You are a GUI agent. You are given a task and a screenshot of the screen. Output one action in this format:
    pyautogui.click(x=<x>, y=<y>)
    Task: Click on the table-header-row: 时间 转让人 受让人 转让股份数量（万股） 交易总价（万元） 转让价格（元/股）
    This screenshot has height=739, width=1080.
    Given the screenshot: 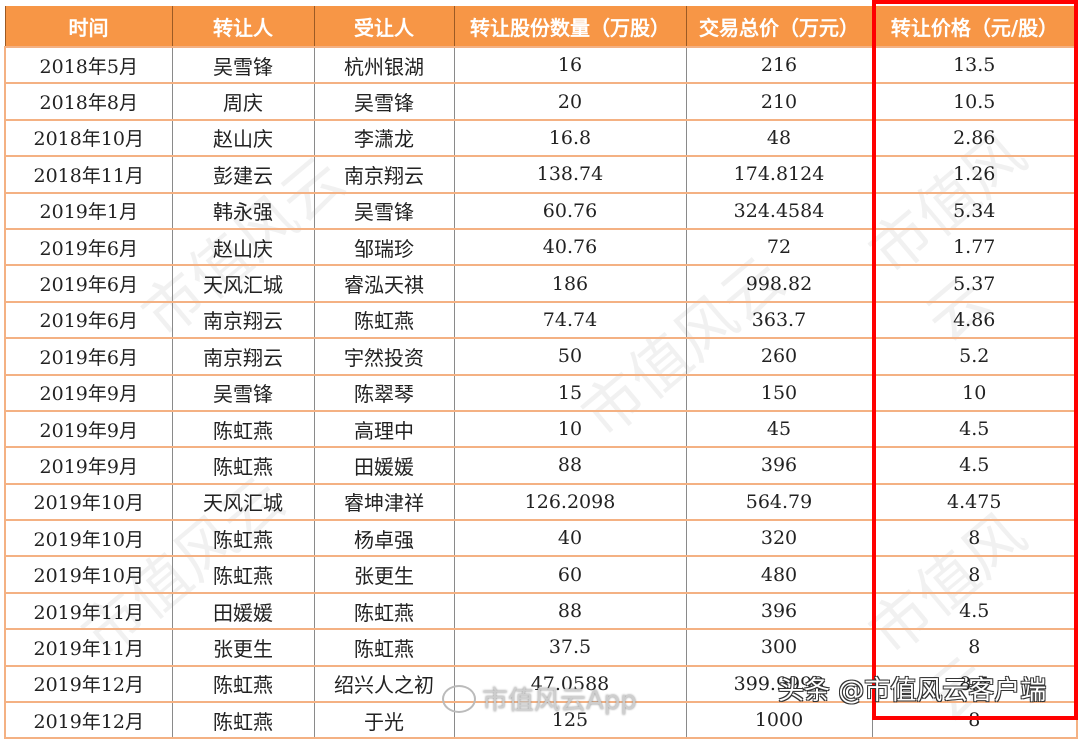 What is the action you would take?
    pyautogui.click(x=541, y=26)
    